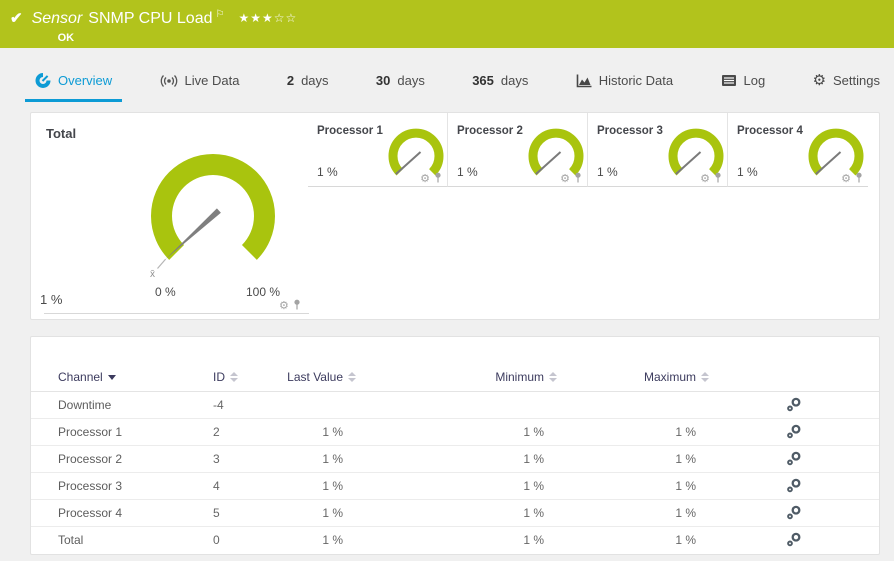  Describe the element at coordinates (455, 512) in the screenshot. I see `table-row: Processor 4 5 1 % 1 % 1 %` at that location.